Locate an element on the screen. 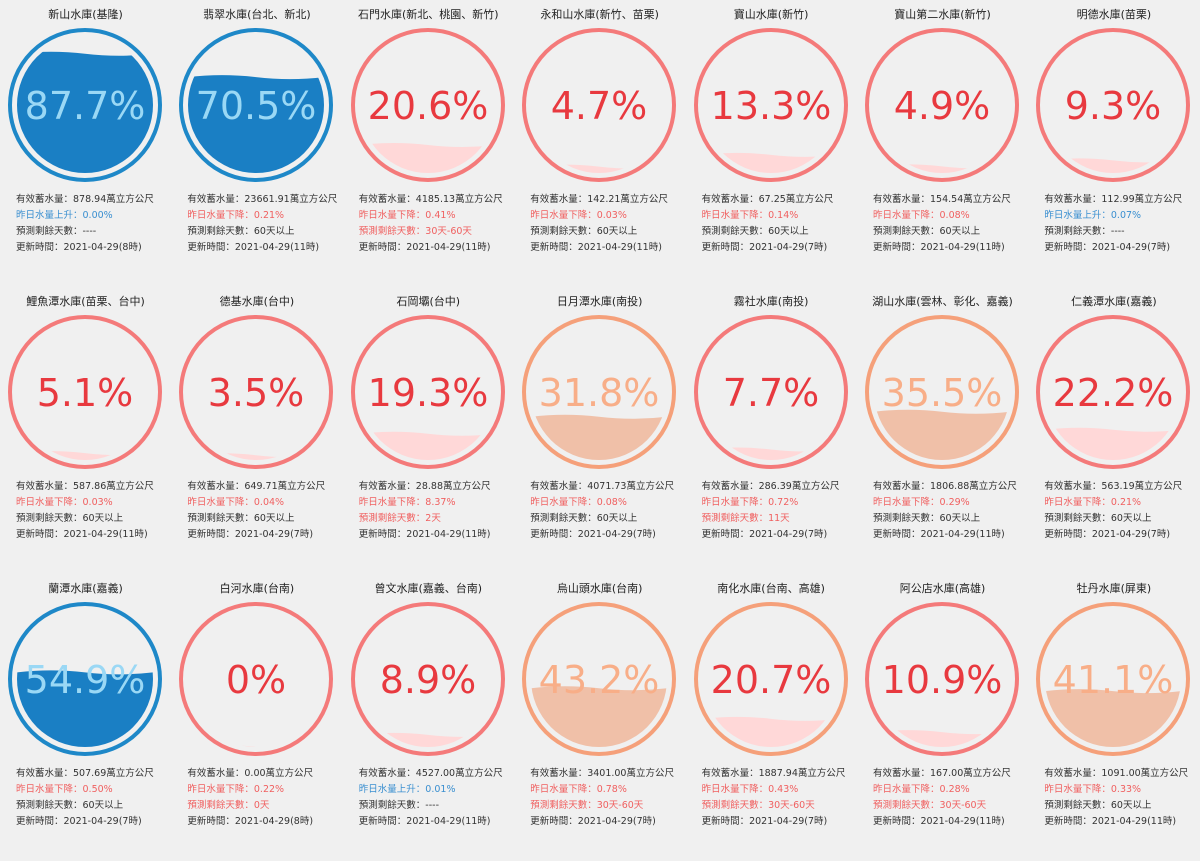 Image resolution: width=1200 pixels, height=861 pixels. change: 昨日水量下降：0.78% is located at coordinates (578, 789).